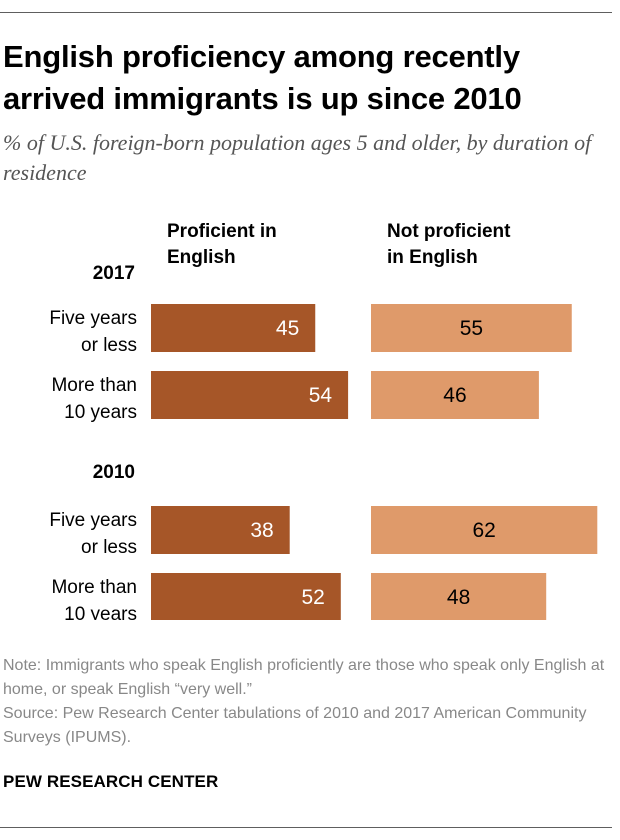 This screenshot has width=620, height=840. What do you see at coordinates (432, 257) in the screenshot?
I see `legend-label: in English` at bounding box center [432, 257].